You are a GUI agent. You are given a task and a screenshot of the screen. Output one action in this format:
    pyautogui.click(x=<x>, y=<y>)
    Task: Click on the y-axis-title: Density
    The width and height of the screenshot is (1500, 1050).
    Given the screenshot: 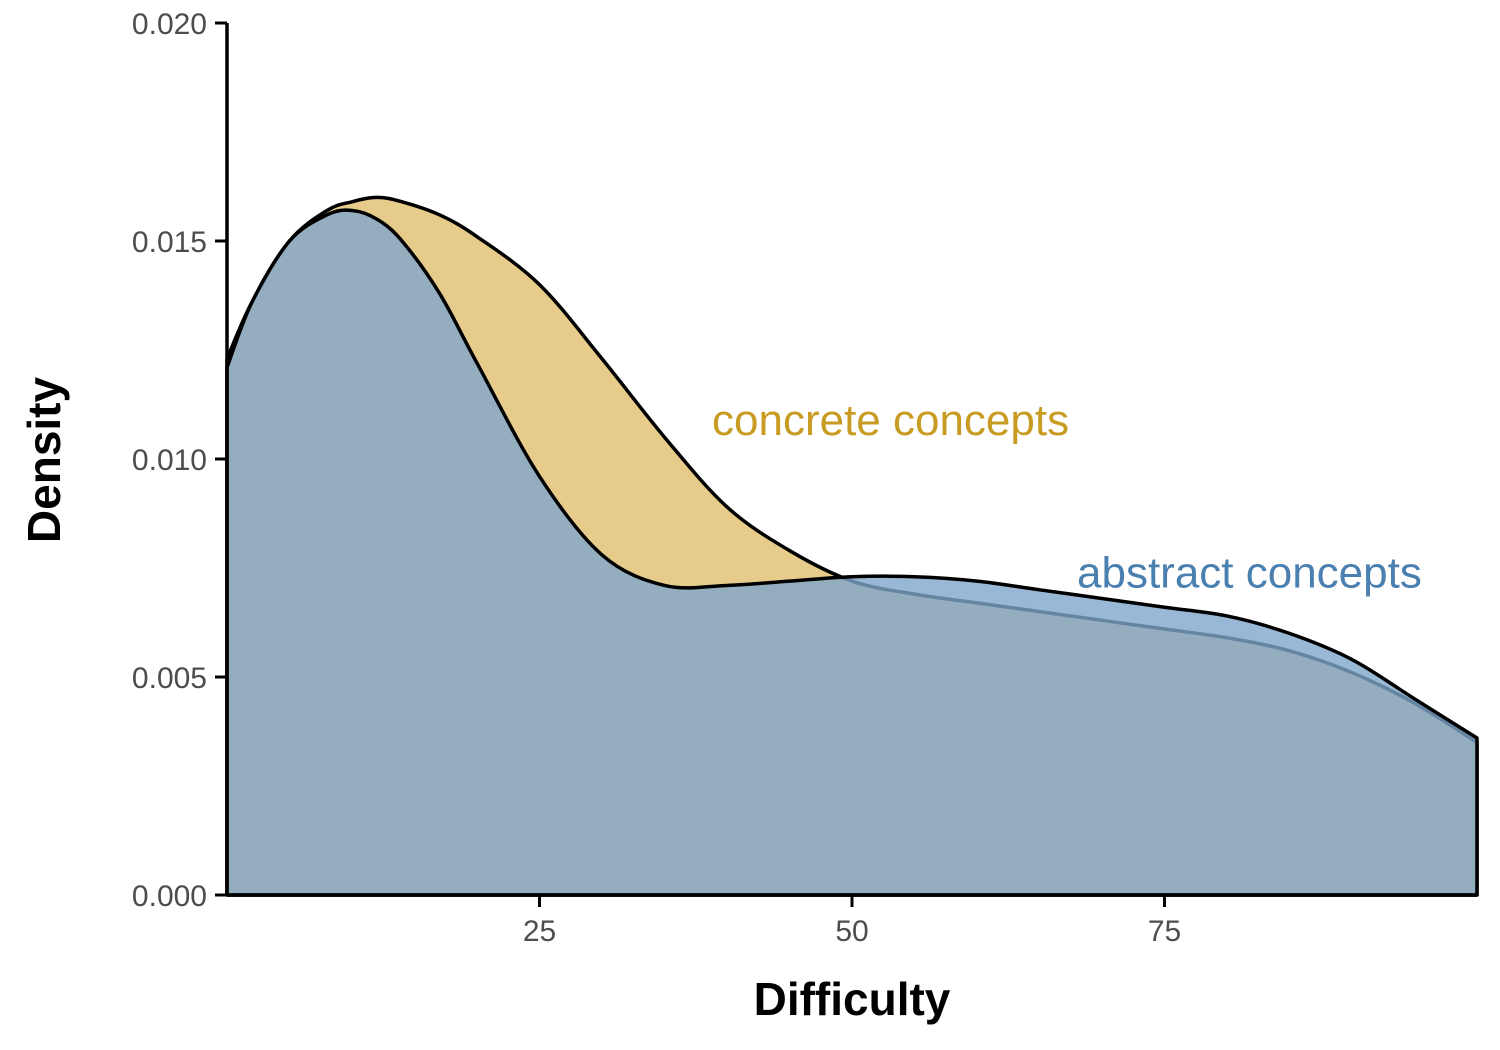 What is the action you would take?
    pyautogui.click(x=44, y=460)
    